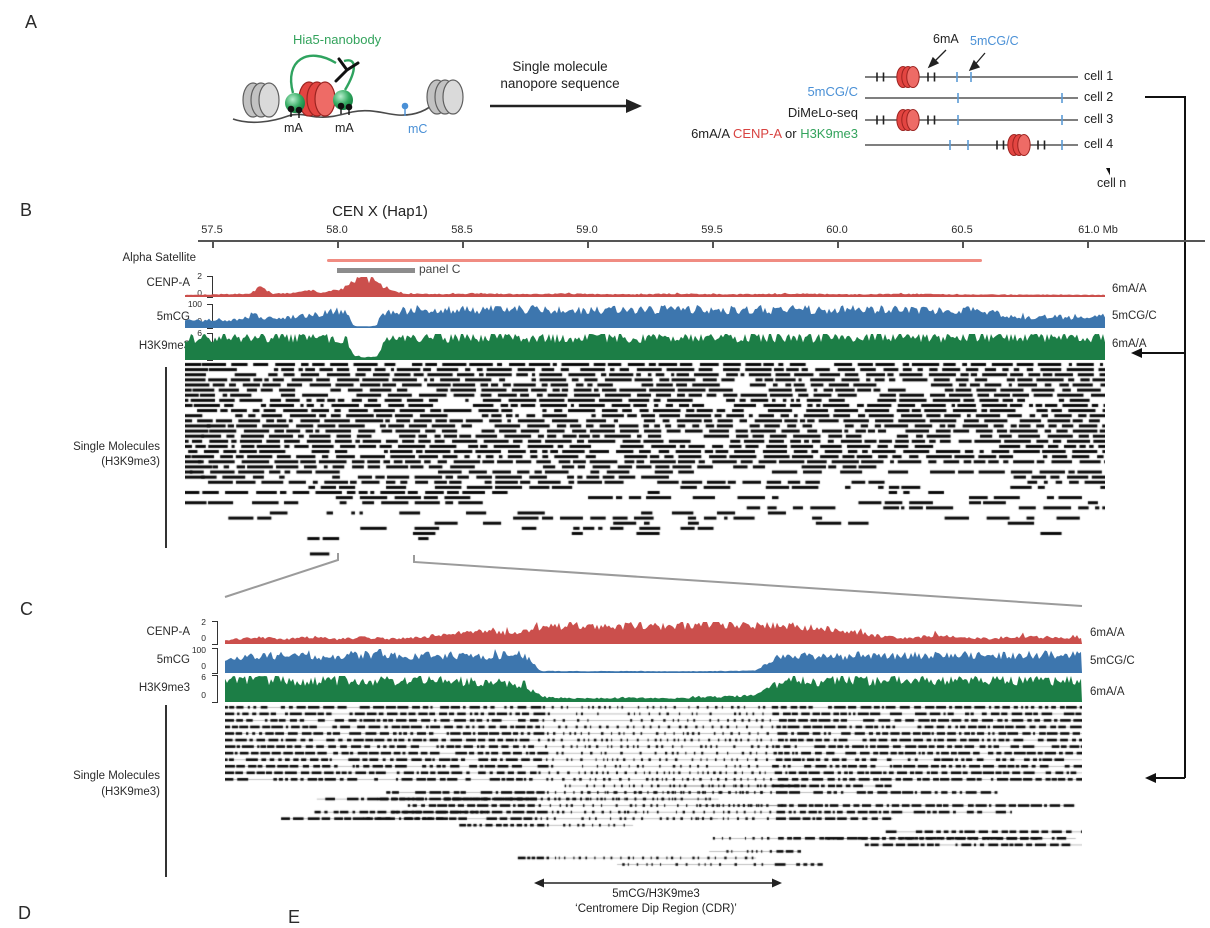  I want to click on scale-cenpa-top-b: 2, so click(199, 276).